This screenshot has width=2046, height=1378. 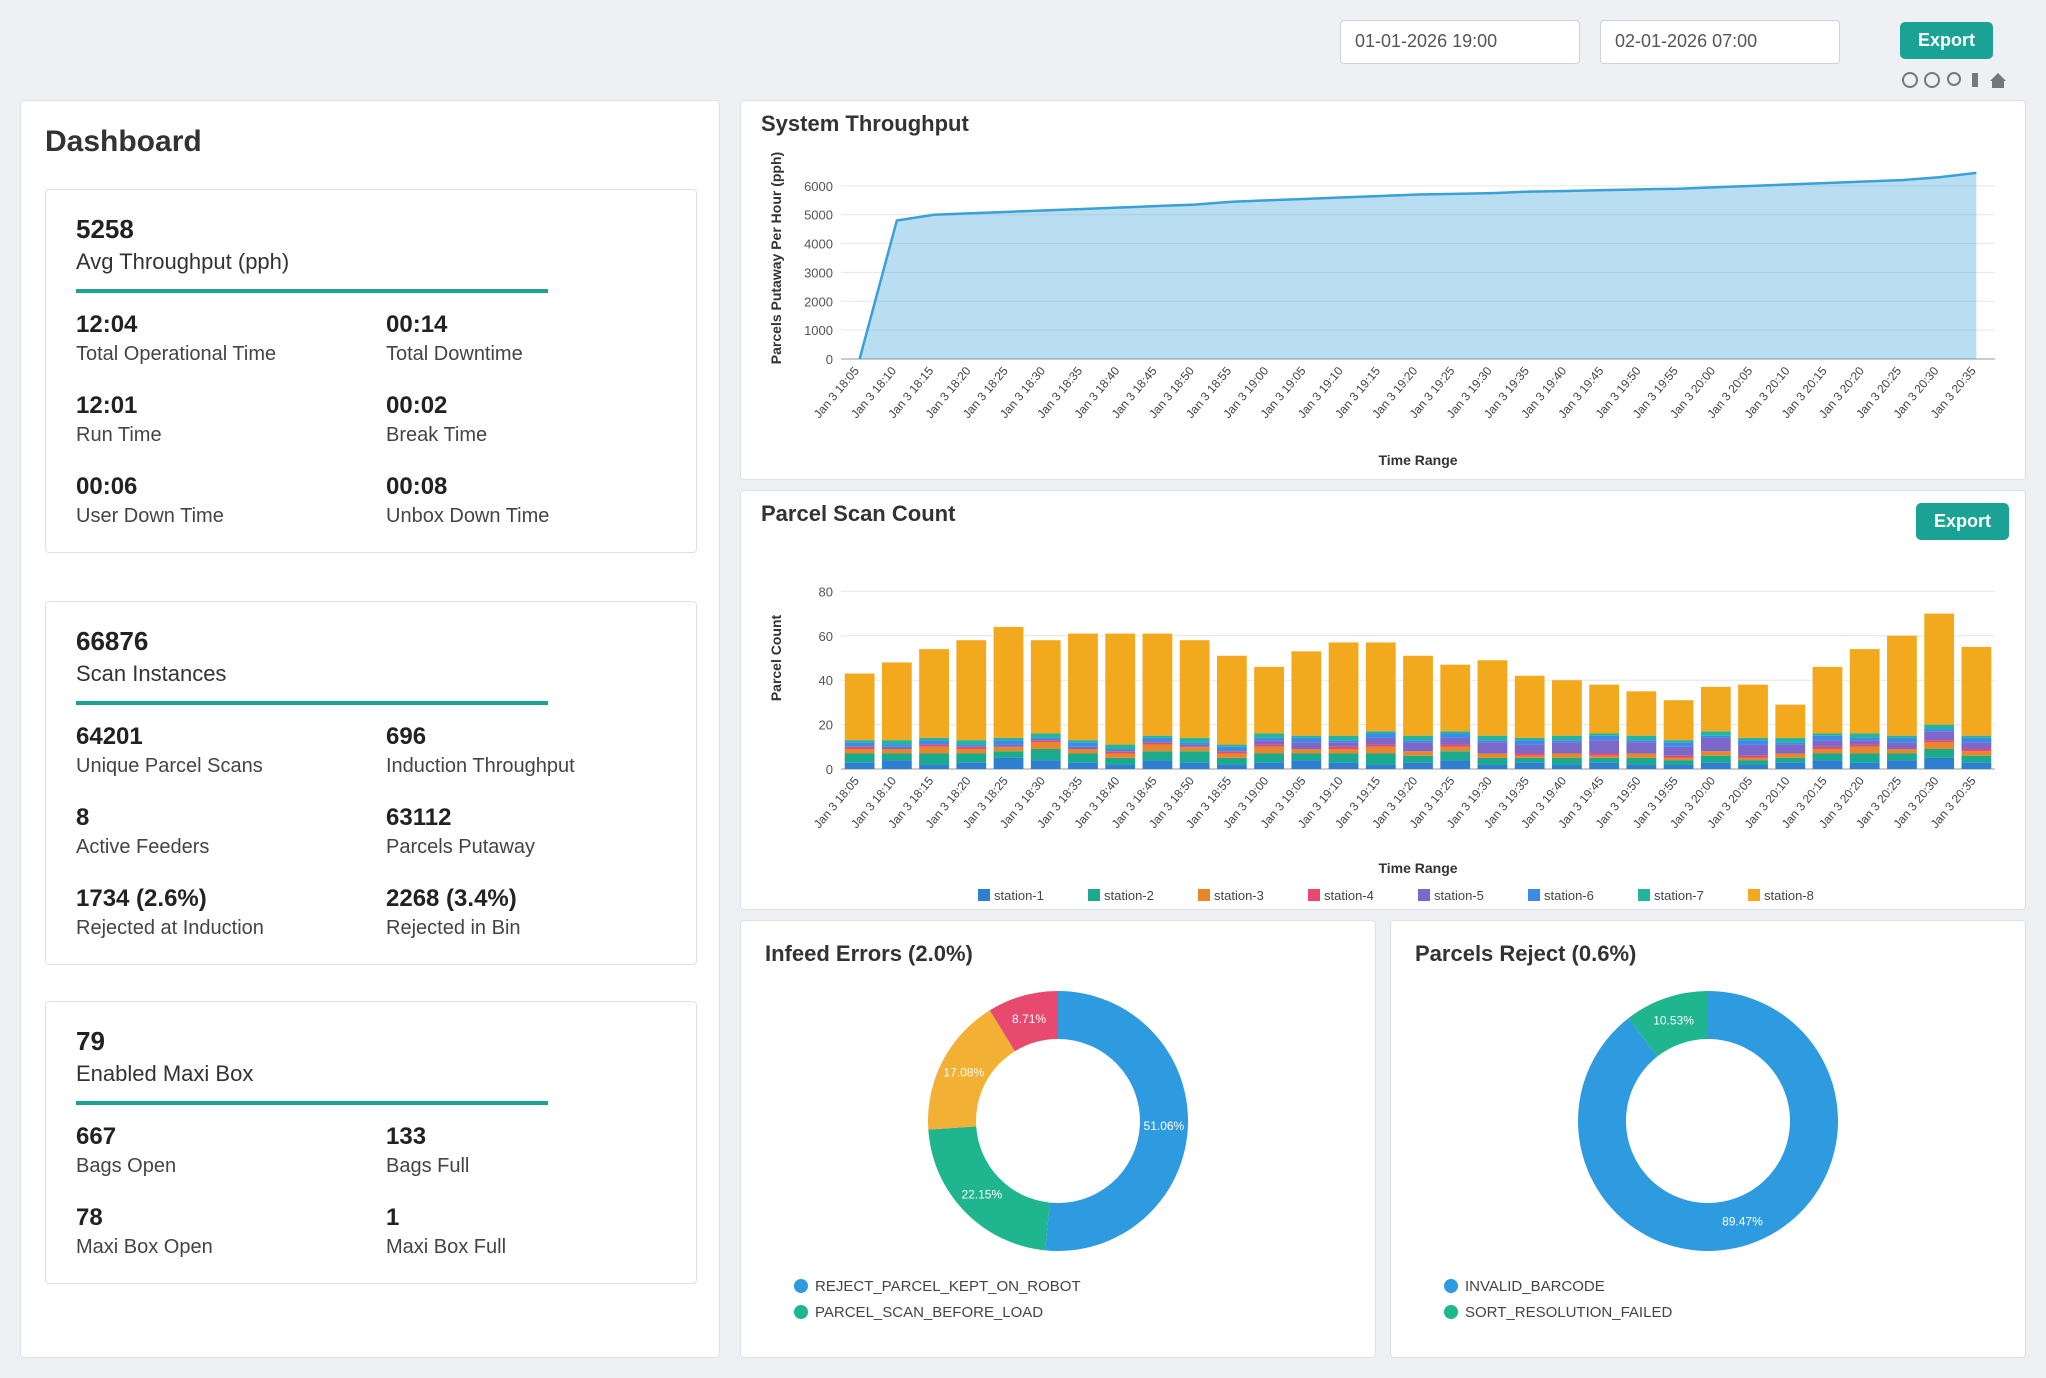 What do you see at coordinates (1932, 80) in the screenshot?
I see `zoom-out-icon` at bounding box center [1932, 80].